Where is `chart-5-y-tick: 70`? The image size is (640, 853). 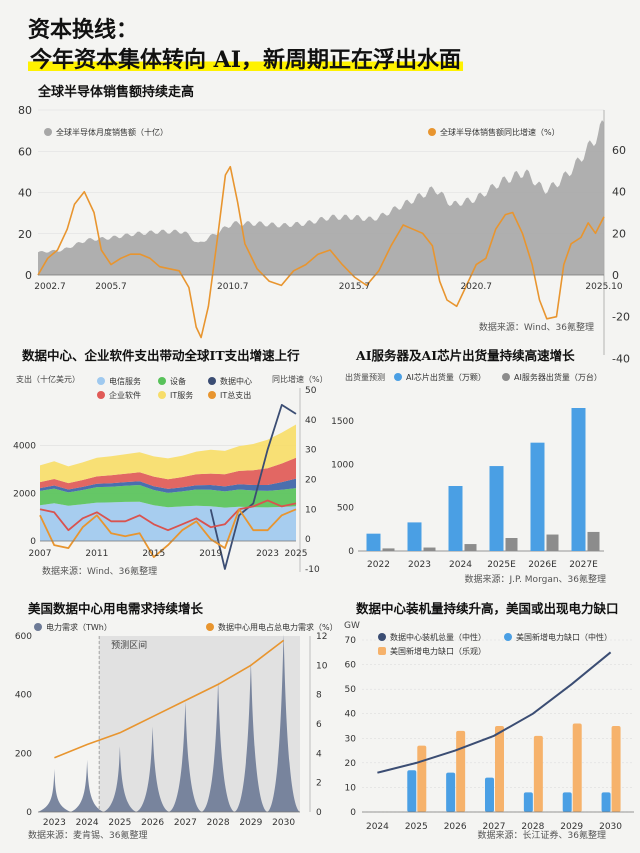 chart-5-y-tick: 70 is located at coordinates (351, 641).